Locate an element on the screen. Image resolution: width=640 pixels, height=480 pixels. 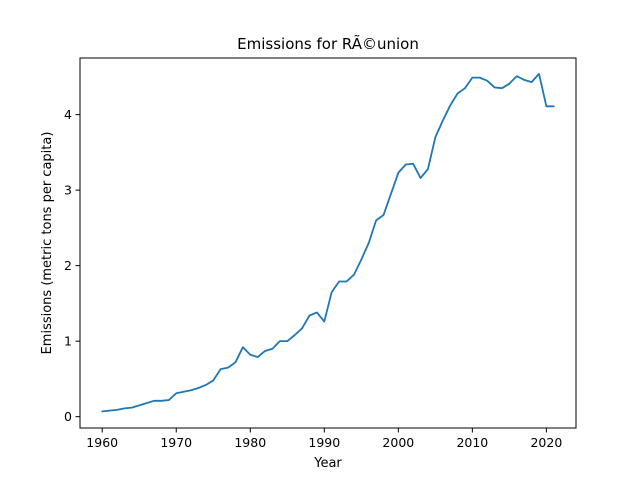
y-tick-label: 4 is located at coordinates (68, 114).